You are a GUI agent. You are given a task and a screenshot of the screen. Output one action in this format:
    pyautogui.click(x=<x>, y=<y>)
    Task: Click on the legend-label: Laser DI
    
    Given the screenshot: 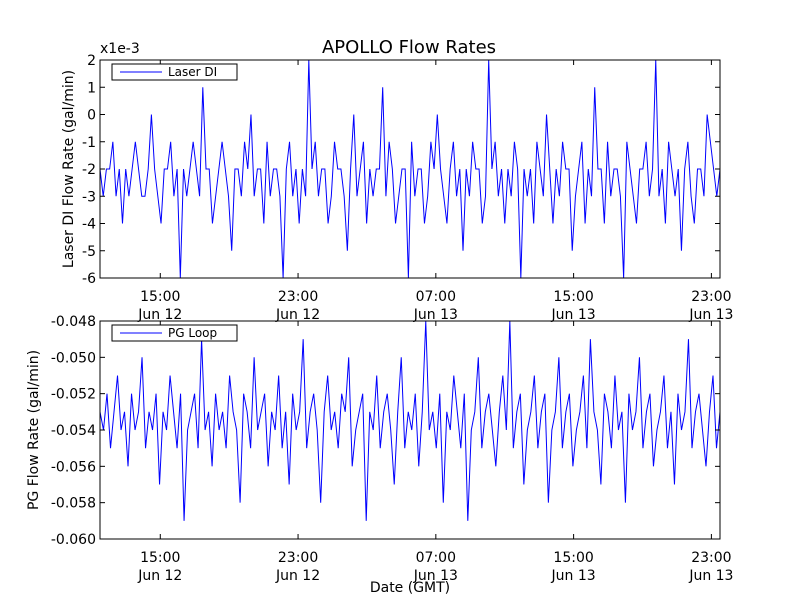 What is the action you would take?
    pyautogui.click(x=192, y=72)
    